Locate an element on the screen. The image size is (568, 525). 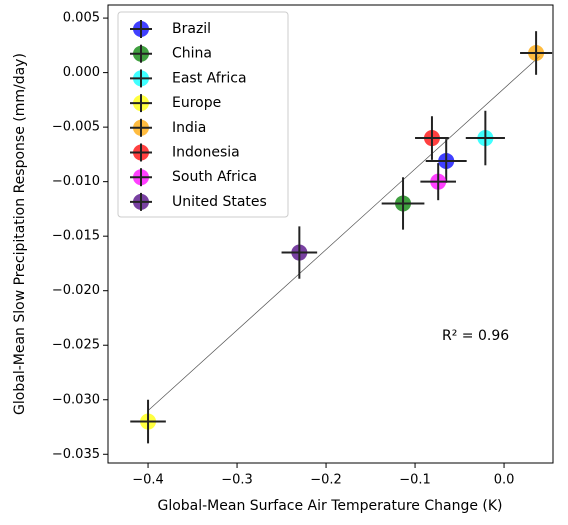
x-tick-label: −0.2 is located at coordinates (326, 480).